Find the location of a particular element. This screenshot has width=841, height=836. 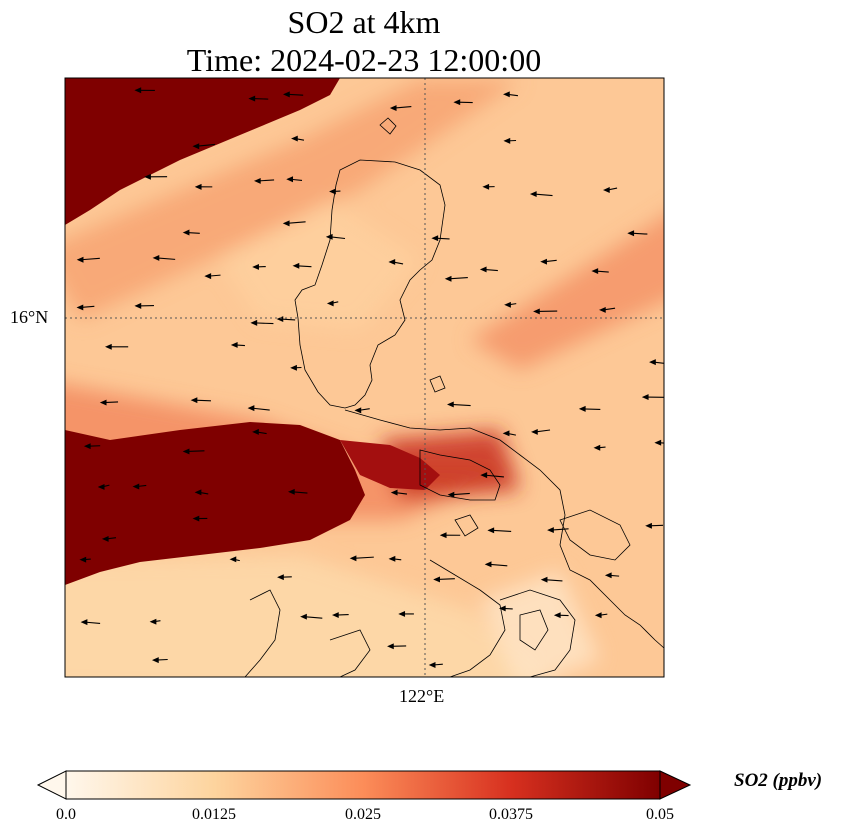

map-title-variable: SO2 at 4km is located at coordinates (364, 22).